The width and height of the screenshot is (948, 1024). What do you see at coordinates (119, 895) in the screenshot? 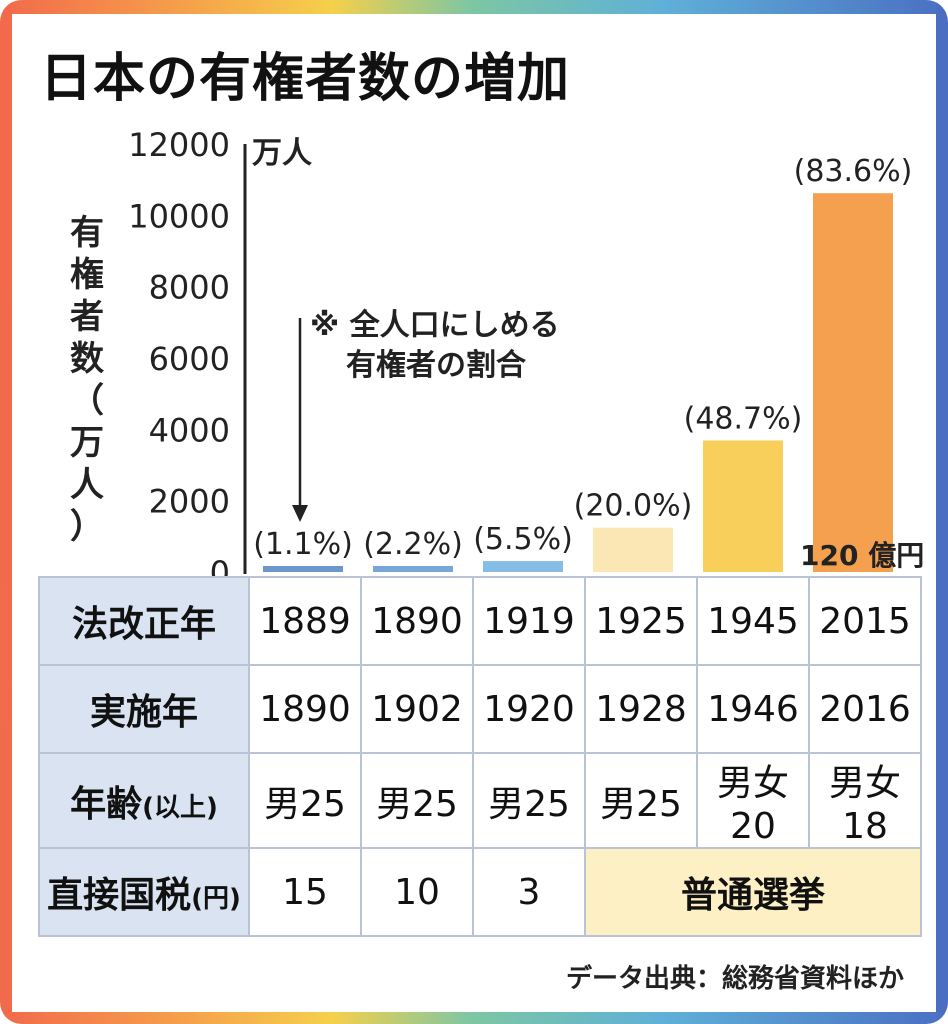
I see `row-header-text: 直接国税` at bounding box center [119, 895].